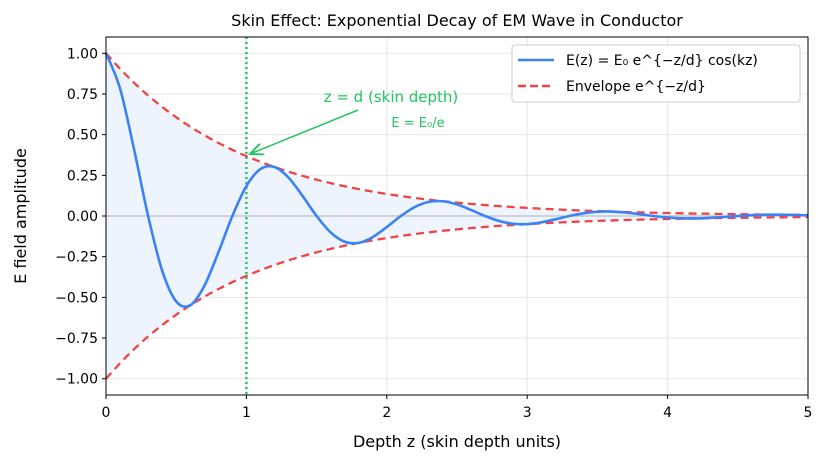 The width and height of the screenshot is (826, 463). I want to click on x-tick-label: 5, so click(808, 413).